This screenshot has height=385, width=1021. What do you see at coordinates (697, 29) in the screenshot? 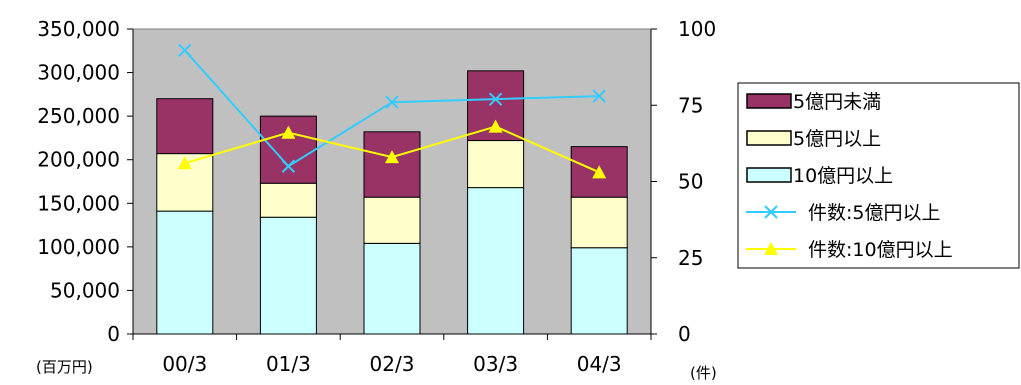
I see `right-tick-label: 100` at bounding box center [697, 29].